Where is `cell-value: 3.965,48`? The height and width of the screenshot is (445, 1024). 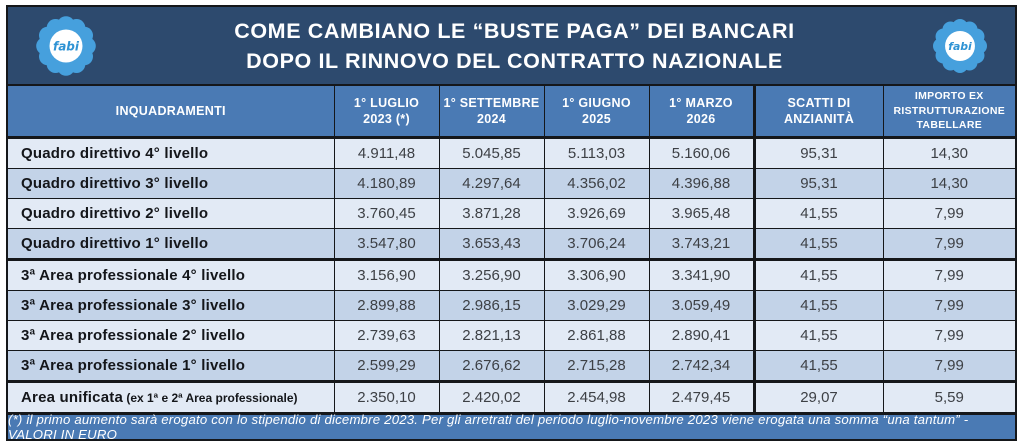
cell-value: 3.965,48 is located at coordinates (701, 213).